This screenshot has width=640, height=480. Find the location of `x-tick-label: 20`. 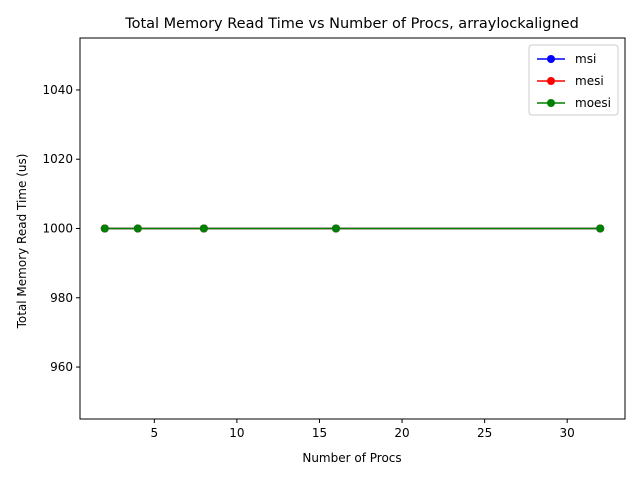

x-tick-label: 20 is located at coordinates (401, 433).